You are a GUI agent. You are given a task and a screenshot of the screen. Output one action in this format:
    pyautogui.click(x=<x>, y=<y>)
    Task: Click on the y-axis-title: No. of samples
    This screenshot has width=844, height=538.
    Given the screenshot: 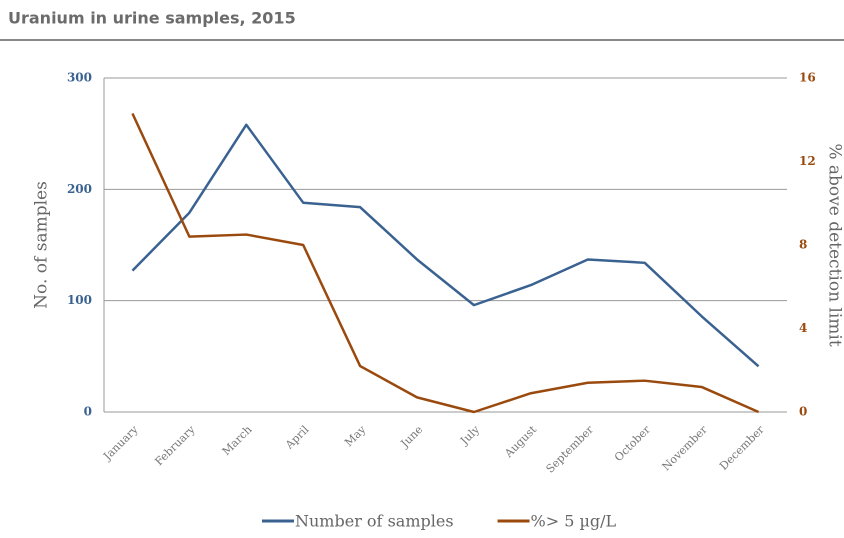 What is the action you would take?
    pyautogui.click(x=42, y=245)
    